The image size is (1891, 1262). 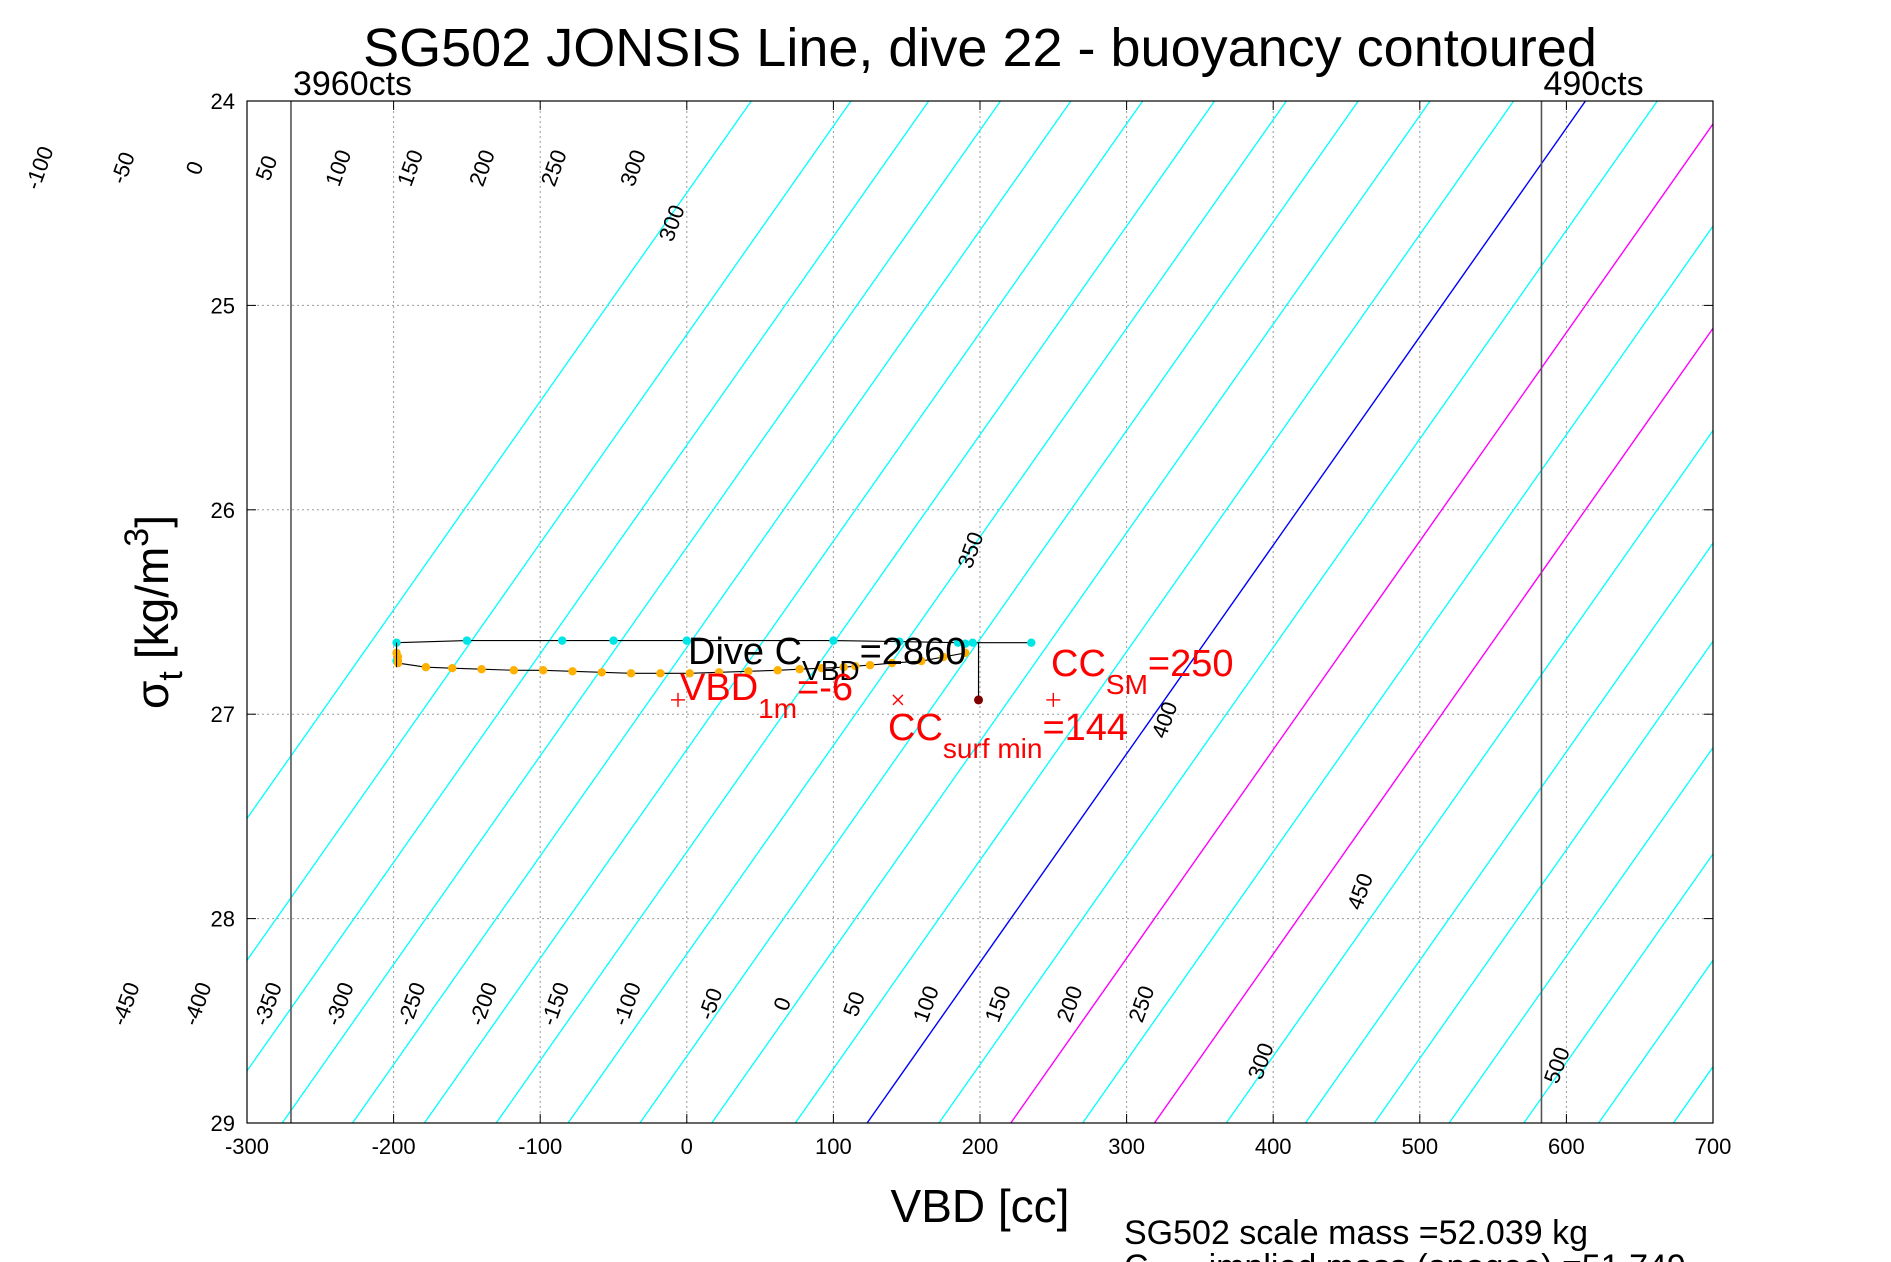 I want to click on y-axis-label-subscript: t, so click(x=171, y=676).